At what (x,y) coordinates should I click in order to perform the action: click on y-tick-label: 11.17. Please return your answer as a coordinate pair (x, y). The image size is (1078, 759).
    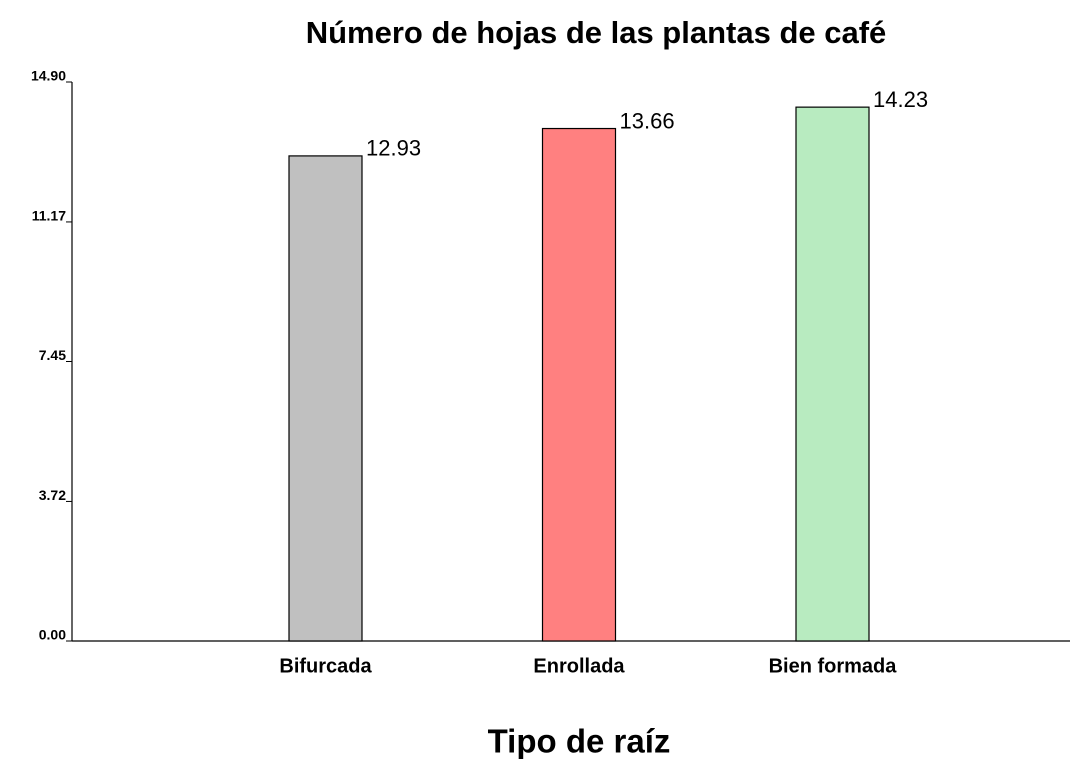
    Looking at the image, I should click on (49, 216).